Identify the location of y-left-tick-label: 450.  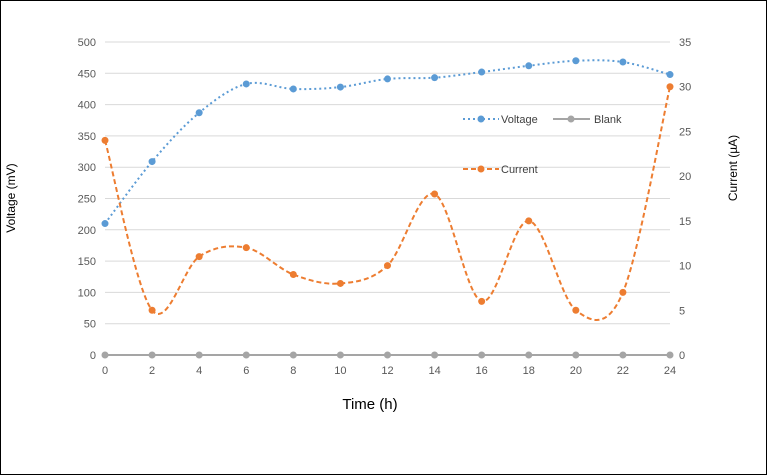
(87, 74).